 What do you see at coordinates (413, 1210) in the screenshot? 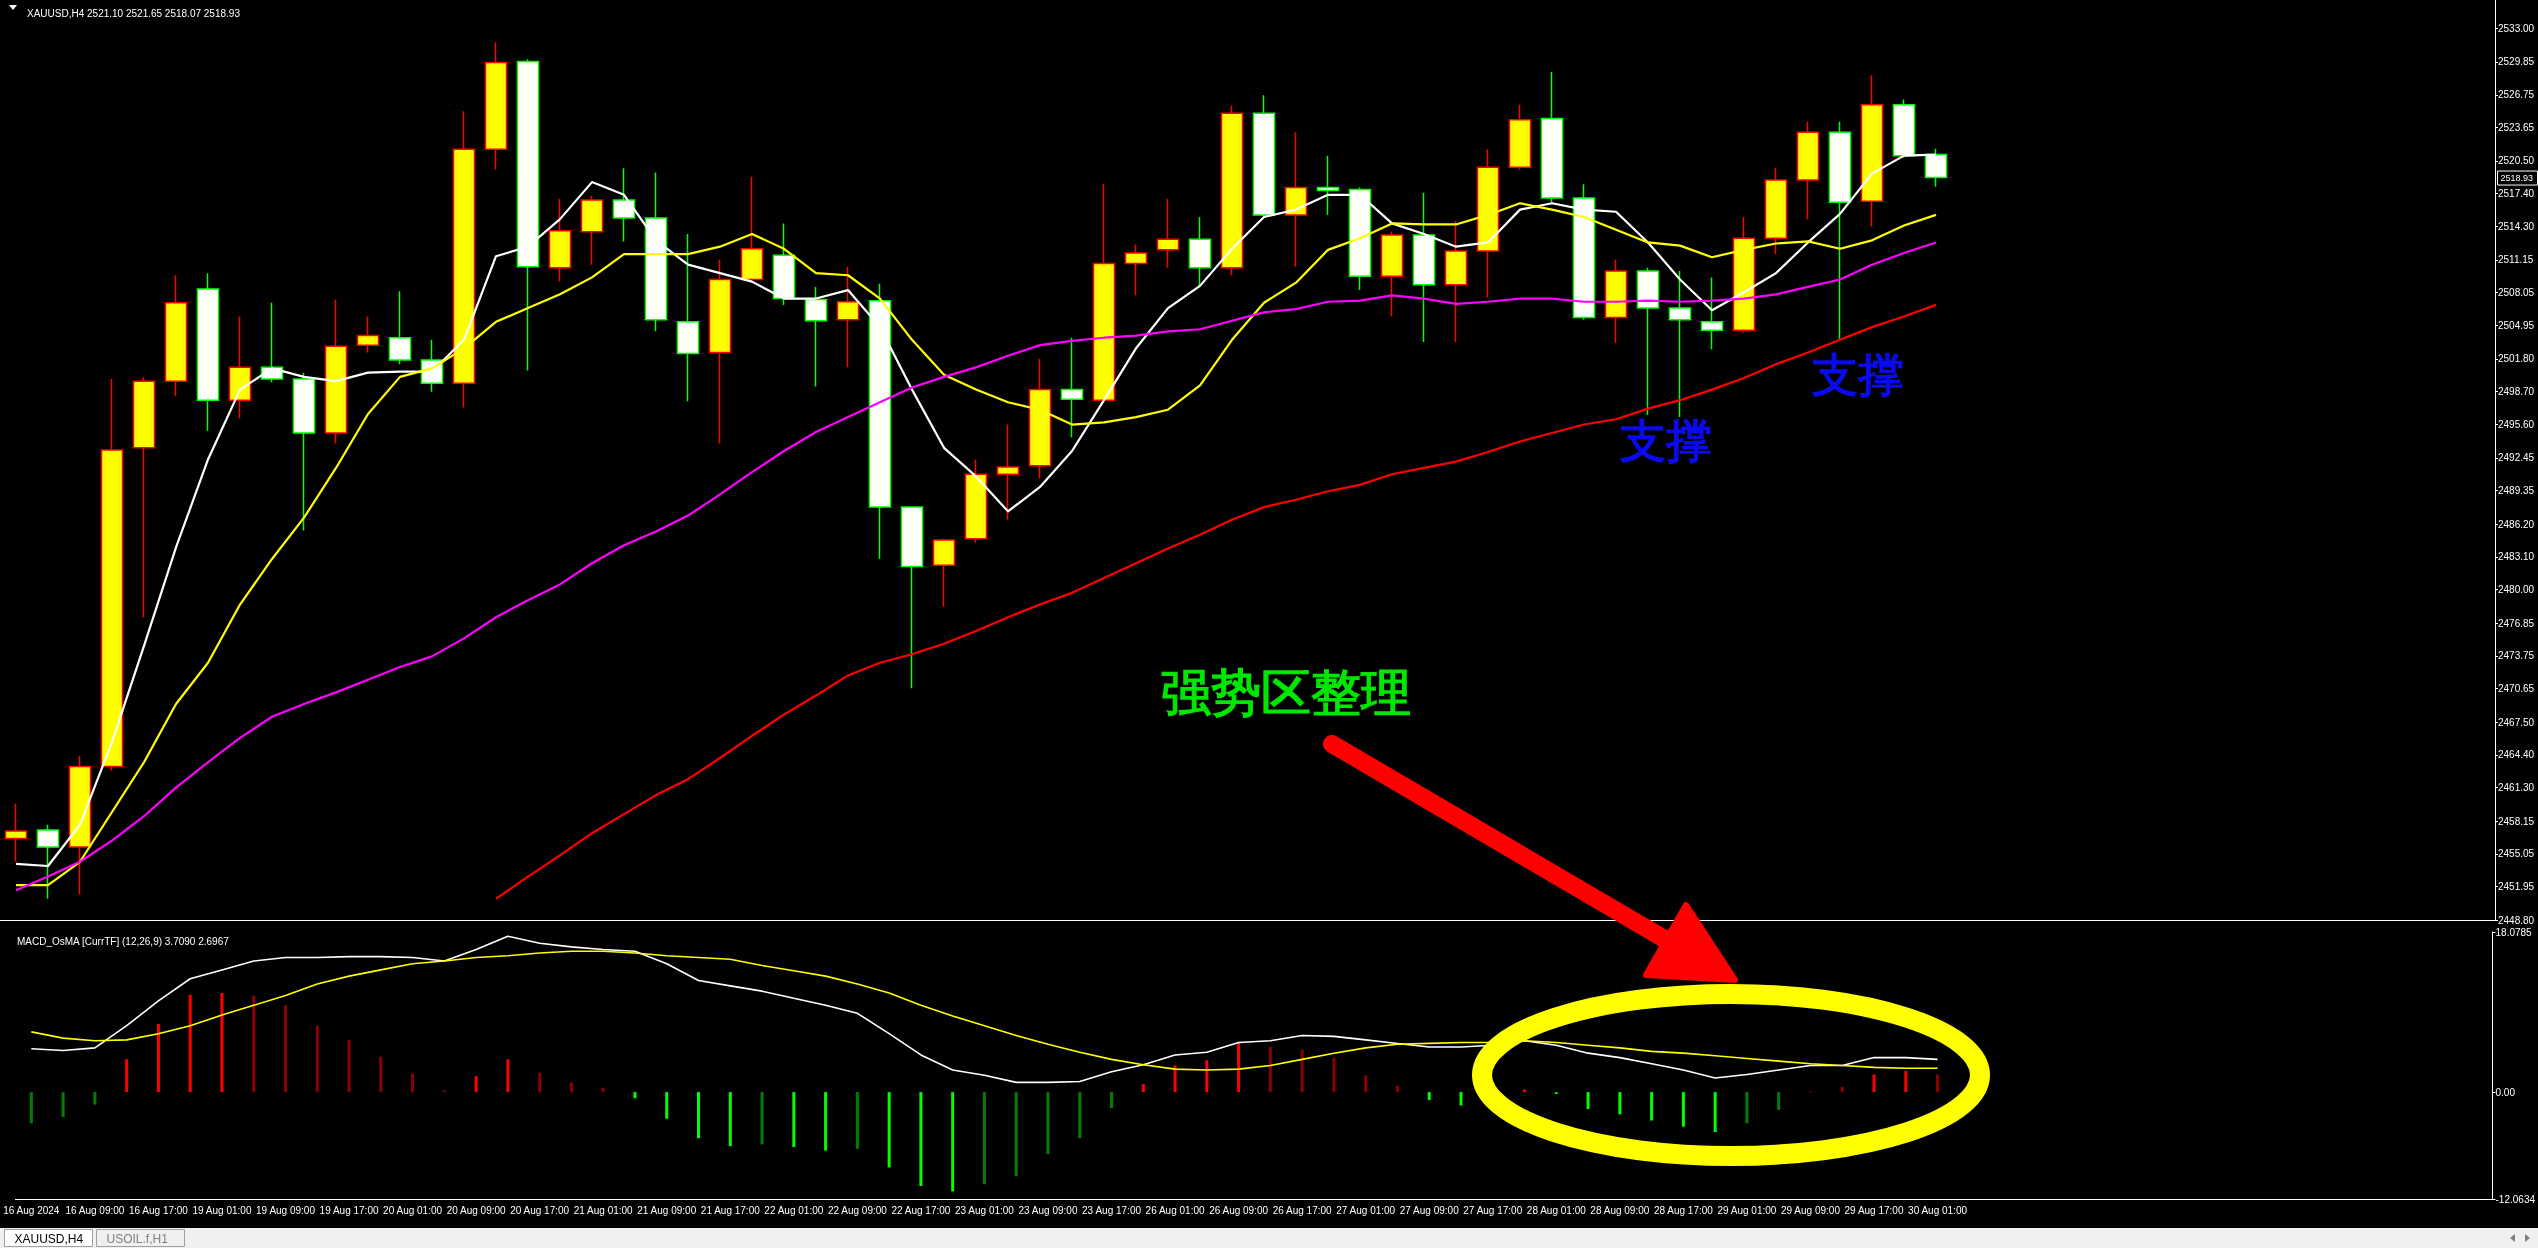
I see `x-tick-label: 20 Aug 01:00` at bounding box center [413, 1210].